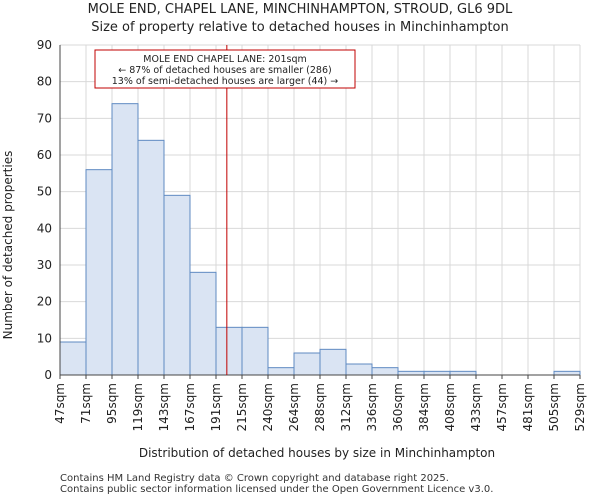 This screenshot has width=600, height=500. I want to click on y-tick-label: 50, so click(44, 192).